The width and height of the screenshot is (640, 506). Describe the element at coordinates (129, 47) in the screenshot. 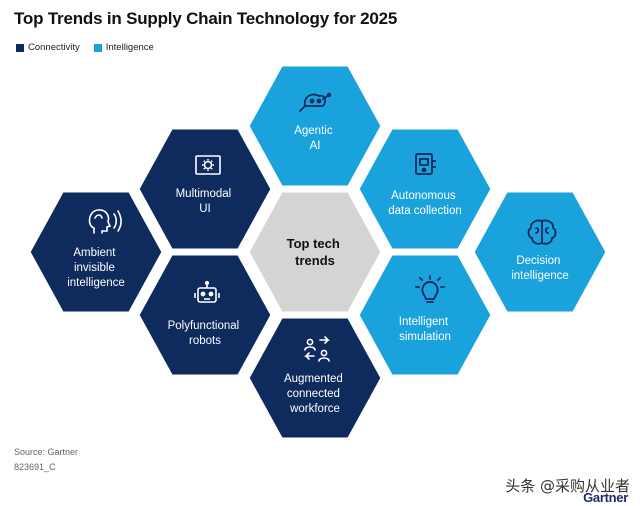

I see `legend-label-intelligence: Intelligence` at that location.